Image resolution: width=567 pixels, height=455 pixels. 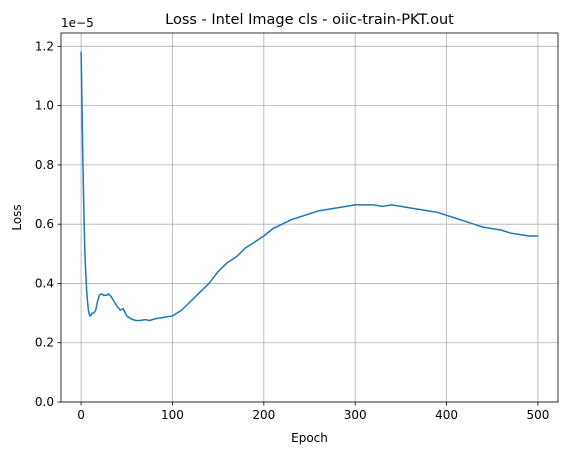 I want to click on x-tick-label: 300, so click(x=355, y=415).